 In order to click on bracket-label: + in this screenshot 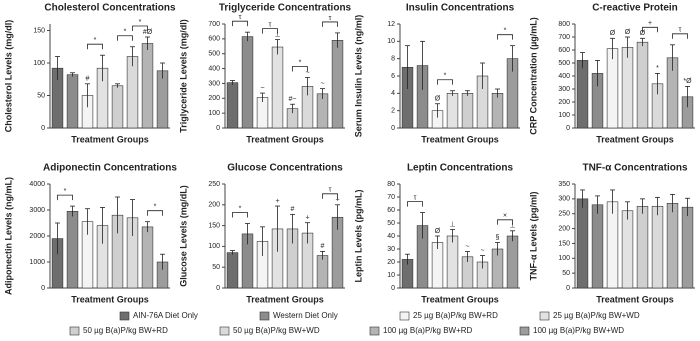, I will do `click(650, 23)`.